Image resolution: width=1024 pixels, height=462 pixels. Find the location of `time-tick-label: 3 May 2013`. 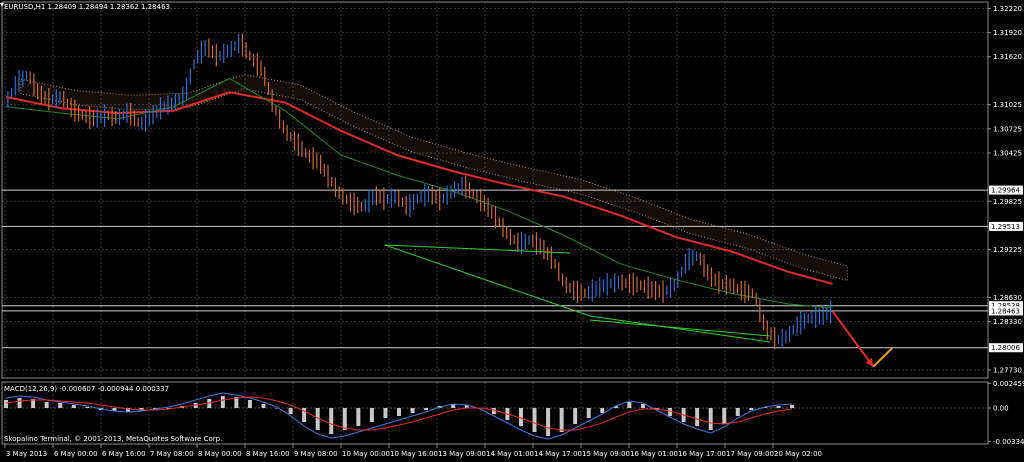

time-tick-label: 3 May 2013 is located at coordinates (26, 454).